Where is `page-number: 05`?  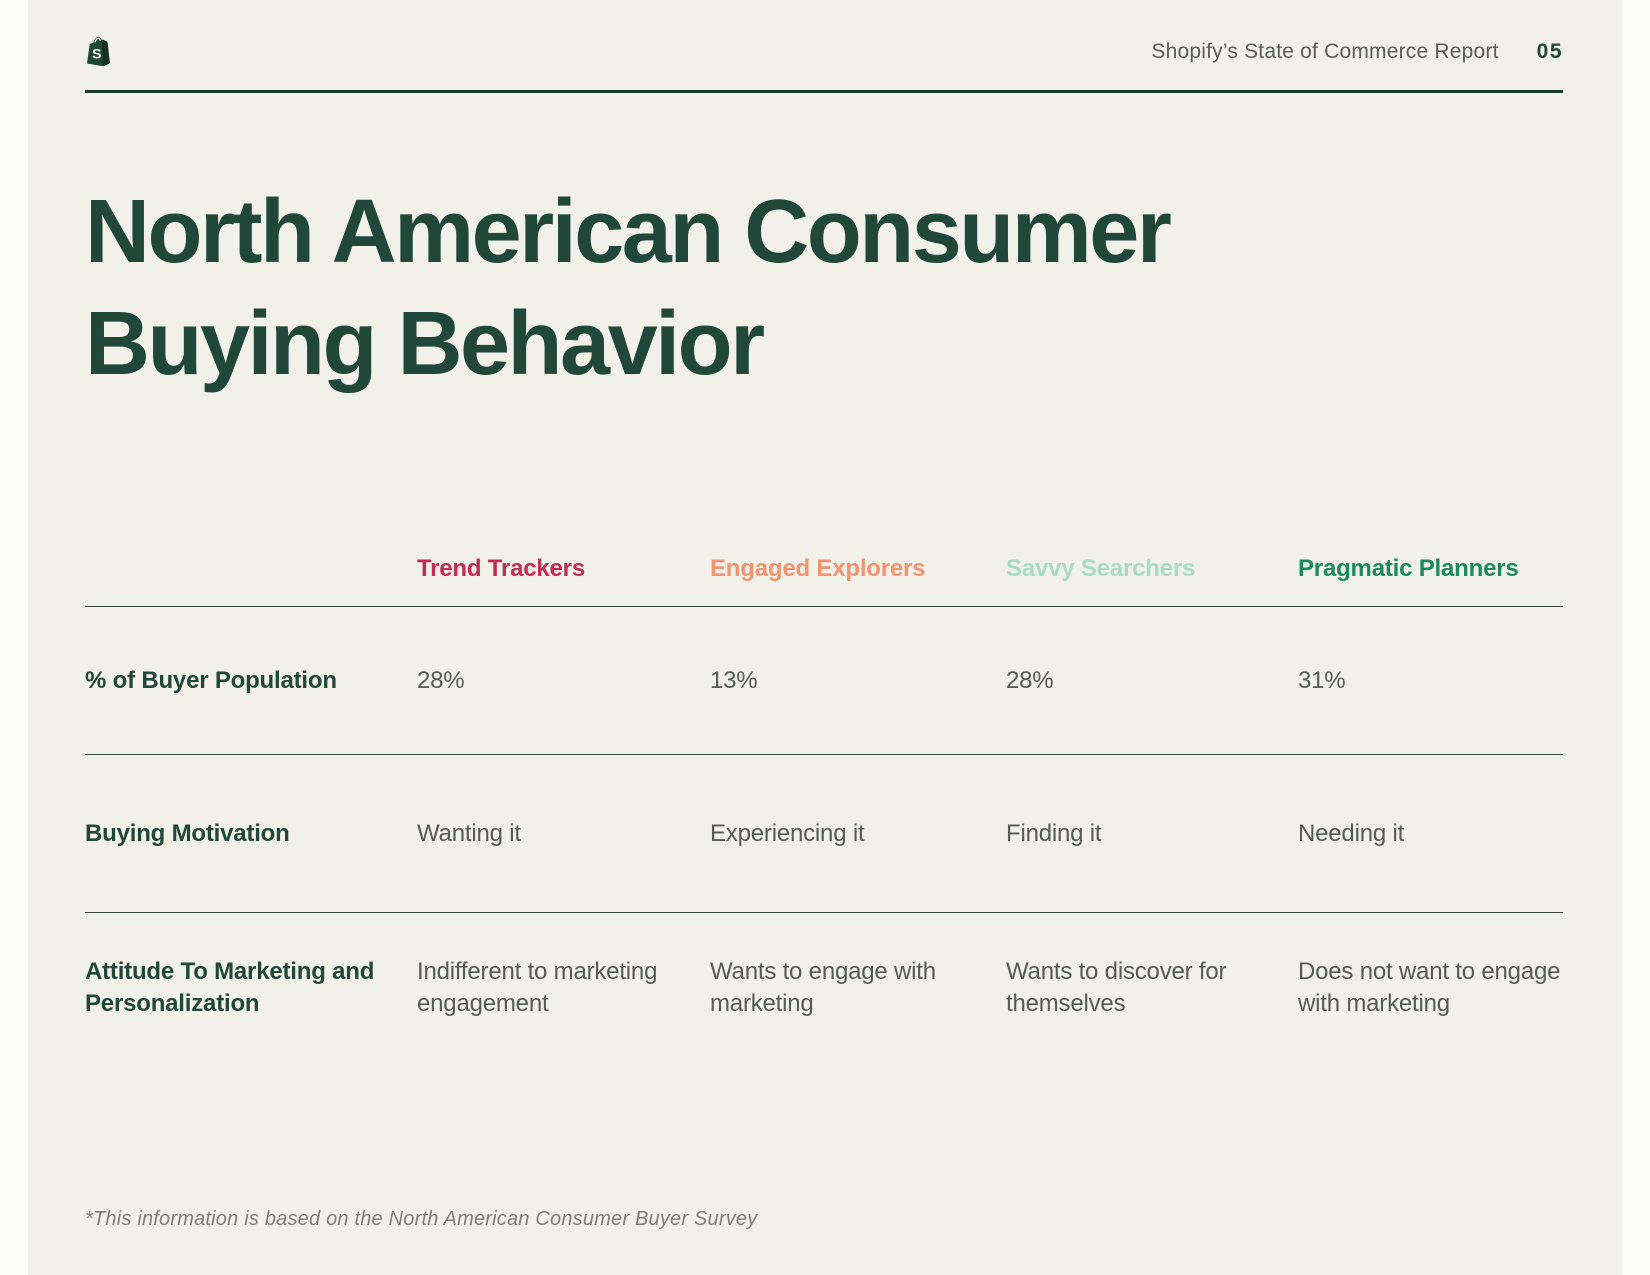
page-number: 05 is located at coordinates (1549, 51).